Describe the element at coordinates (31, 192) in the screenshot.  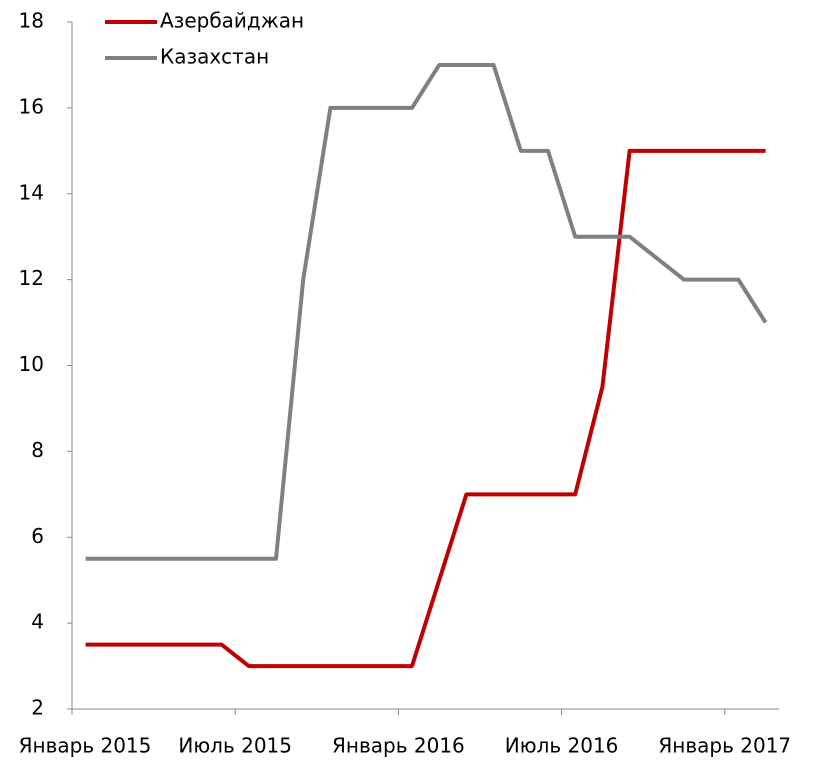
I see `y-tick-label: 14` at that location.